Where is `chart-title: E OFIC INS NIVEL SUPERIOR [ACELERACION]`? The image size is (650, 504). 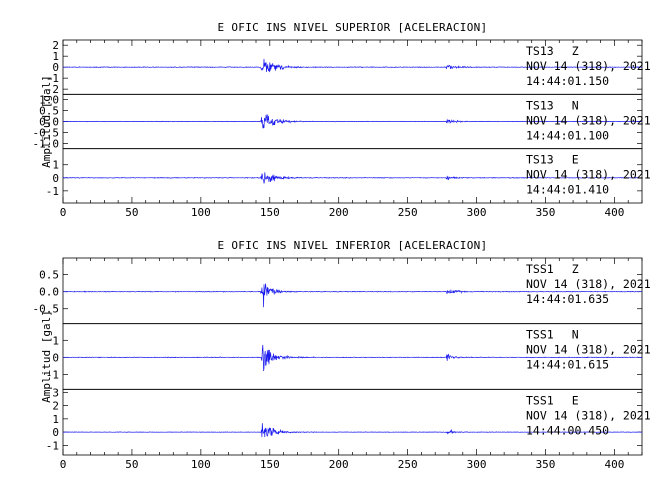
chart-title: E OFIC INS NIVEL SUPERIOR [ACELERACION] is located at coordinates (353, 27).